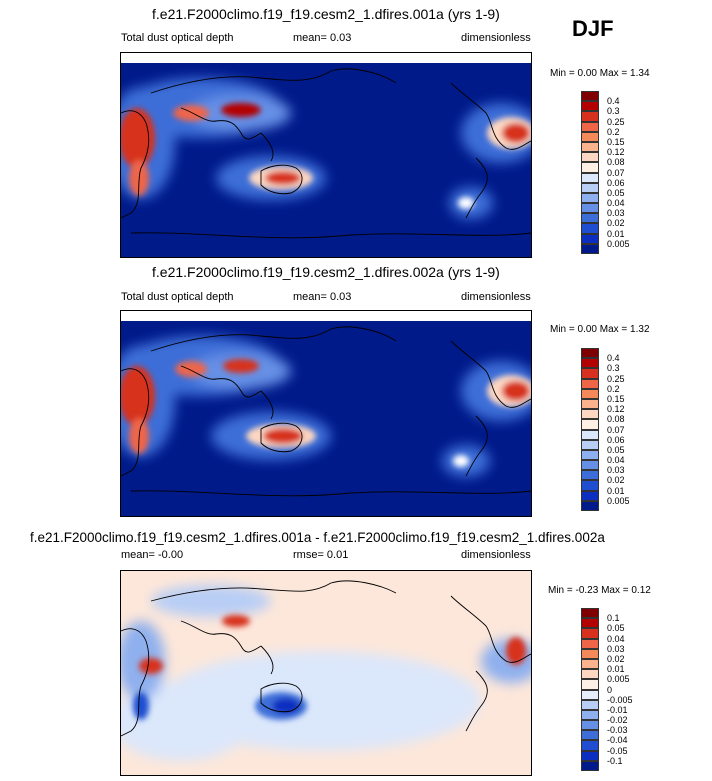  What do you see at coordinates (617, 750) in the screenshot?
I see `colorbar-label: -0.05` at bounding box center [617, 750].